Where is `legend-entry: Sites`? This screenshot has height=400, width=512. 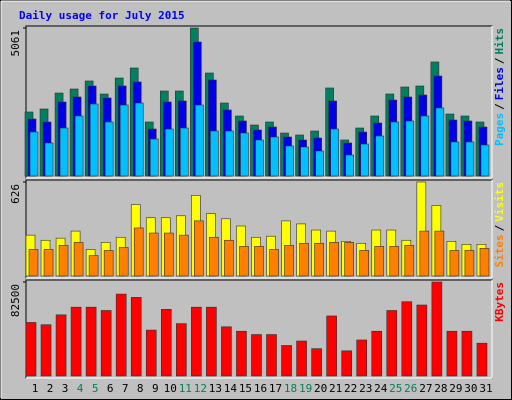 legend-entry: Sites is located at coordinates (499, 250).